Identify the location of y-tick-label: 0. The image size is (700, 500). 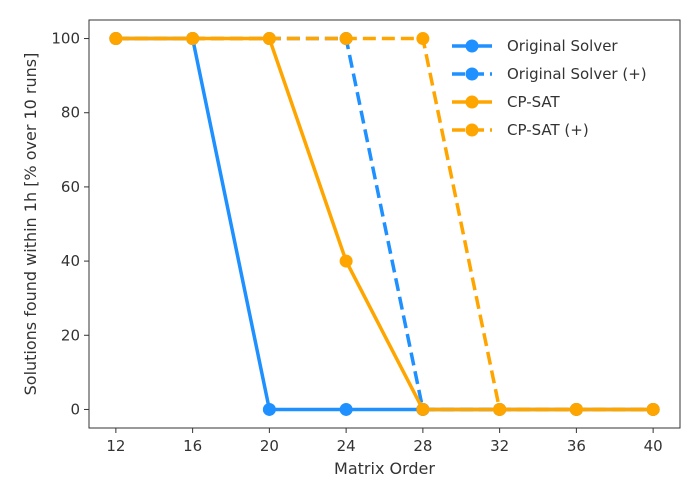
(75, 409).